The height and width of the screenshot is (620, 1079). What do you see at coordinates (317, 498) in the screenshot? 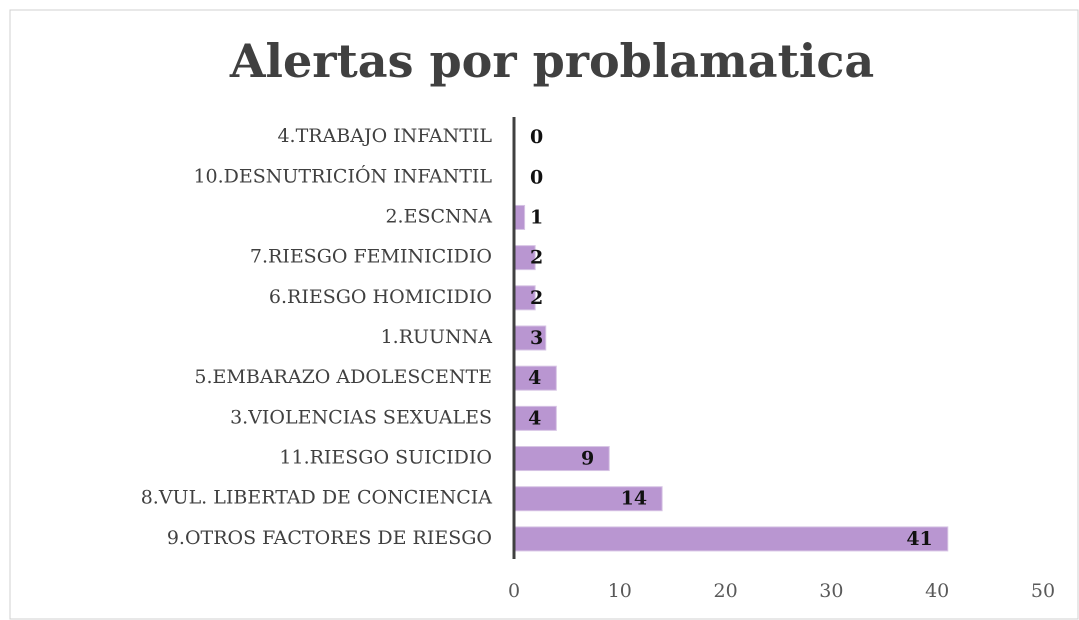
I see `y-tick-label: 8.VUL. LIBERTAD DE CONCIENCIA` at bounding box center [317, 498].